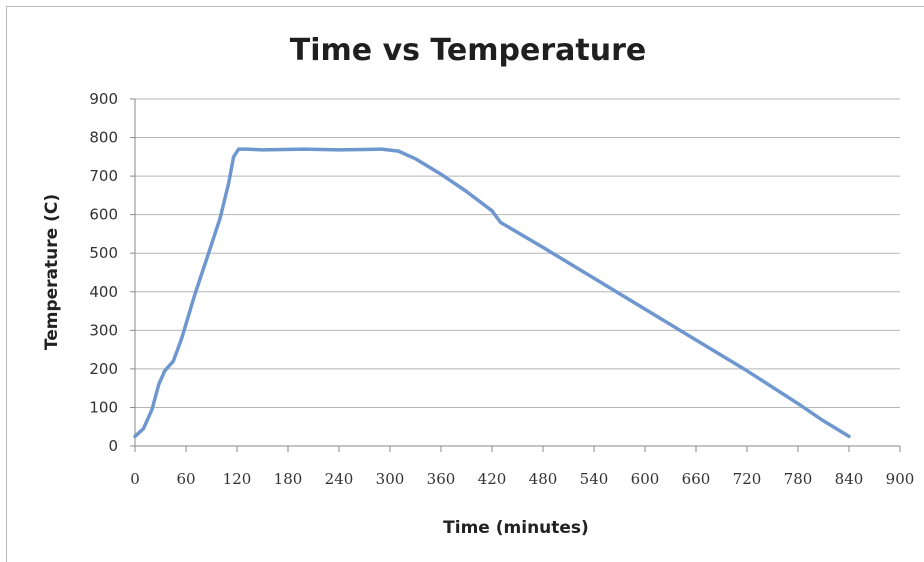 Image resolution: width=924 pixels, height=562 pixels. I want to click on y-tick-label: 800, so click(103, 138).